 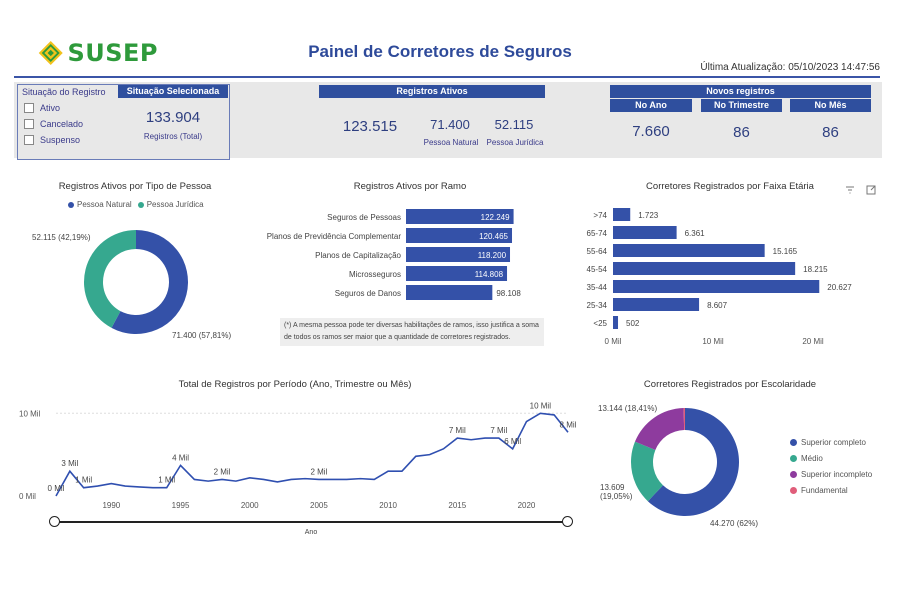 What do you see at coordinates (830, 132) in the screenshot?
I see `novos-mes-value: 86` at bounding box center [830, 132].